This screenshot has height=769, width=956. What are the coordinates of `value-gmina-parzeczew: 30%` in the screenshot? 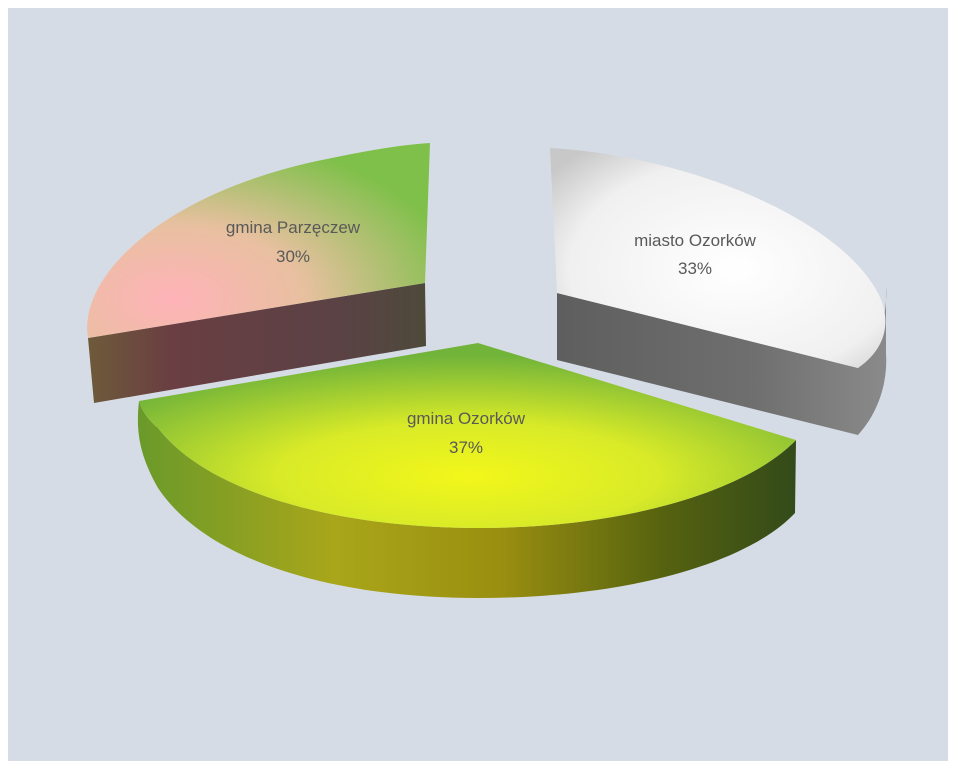 It's located at (293, 256).